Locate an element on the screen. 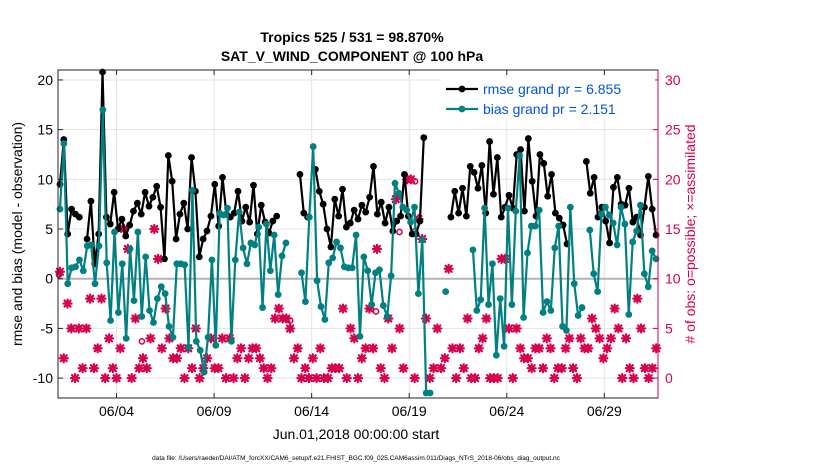 The image size is (830, 470). y-axis-label-left: rmse and bias (model - observation) is located at coordinates (17, 234).